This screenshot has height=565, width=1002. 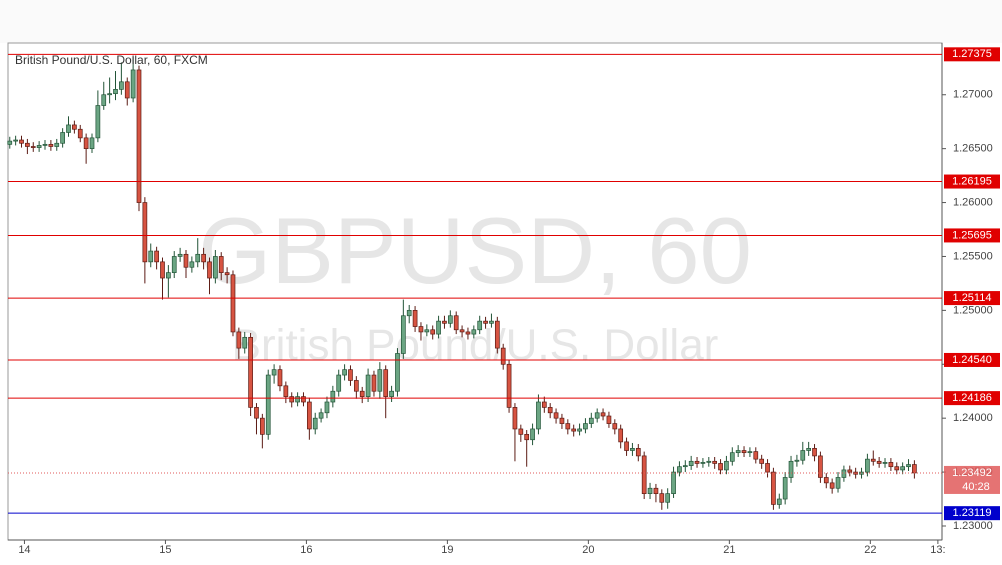 I want to click on y-tick-label: 1.25000, so click(x=973, y=310).